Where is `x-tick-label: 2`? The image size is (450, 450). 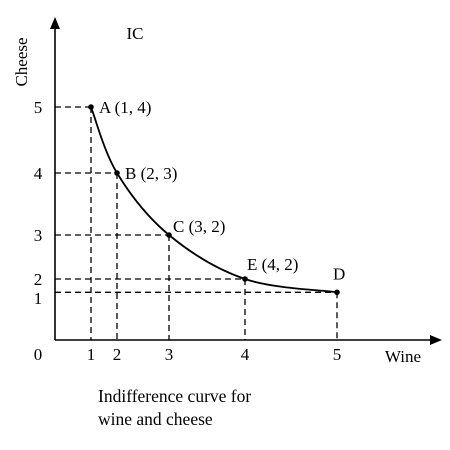 x-tick-label: 2 is located at coordinates (117, 354).